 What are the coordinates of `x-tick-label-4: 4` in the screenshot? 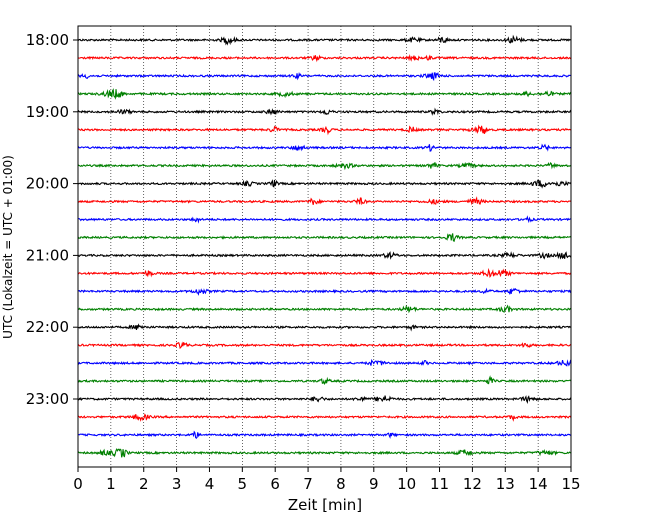 It's located at (210, 484).